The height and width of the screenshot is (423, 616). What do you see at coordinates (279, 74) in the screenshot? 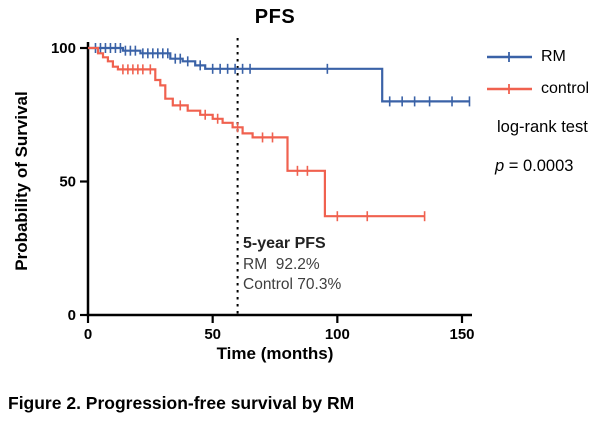
I see `km-curve-RM` at bounding box center [279, 74].